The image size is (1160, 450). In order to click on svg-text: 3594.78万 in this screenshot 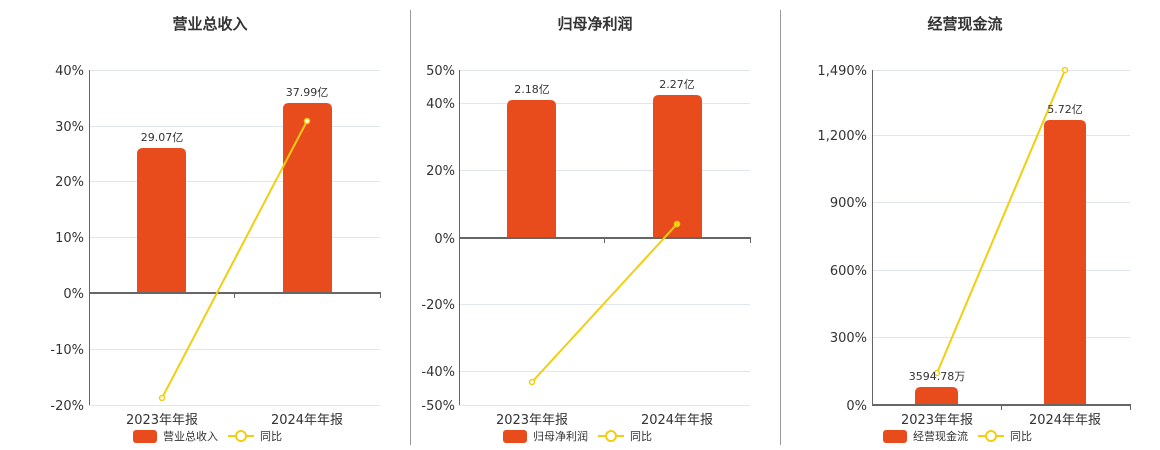, I will do `click(937, 376)`.